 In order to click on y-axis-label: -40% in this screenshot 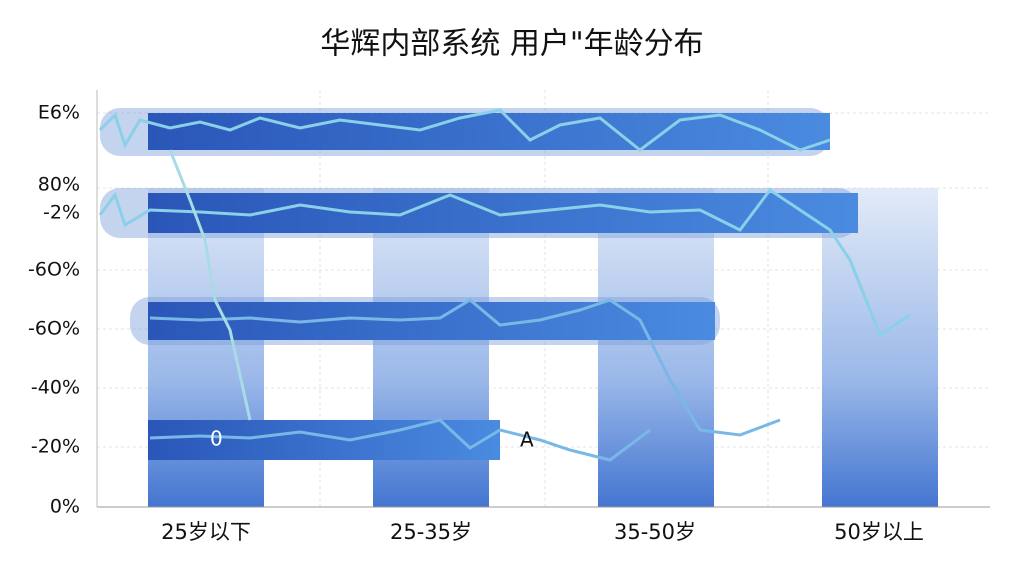, I will do `click(55, 388)`.